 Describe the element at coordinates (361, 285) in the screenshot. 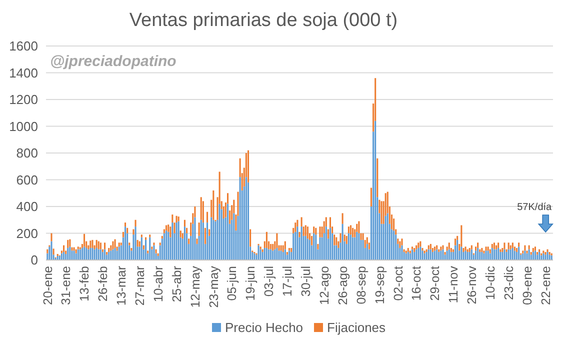

I see `x-tick-label: 08-sep` at that location.